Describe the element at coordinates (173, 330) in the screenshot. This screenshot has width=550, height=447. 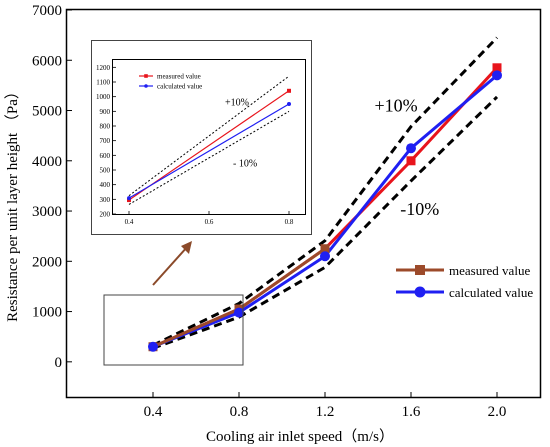
I see `zoom-region-box` at that location.